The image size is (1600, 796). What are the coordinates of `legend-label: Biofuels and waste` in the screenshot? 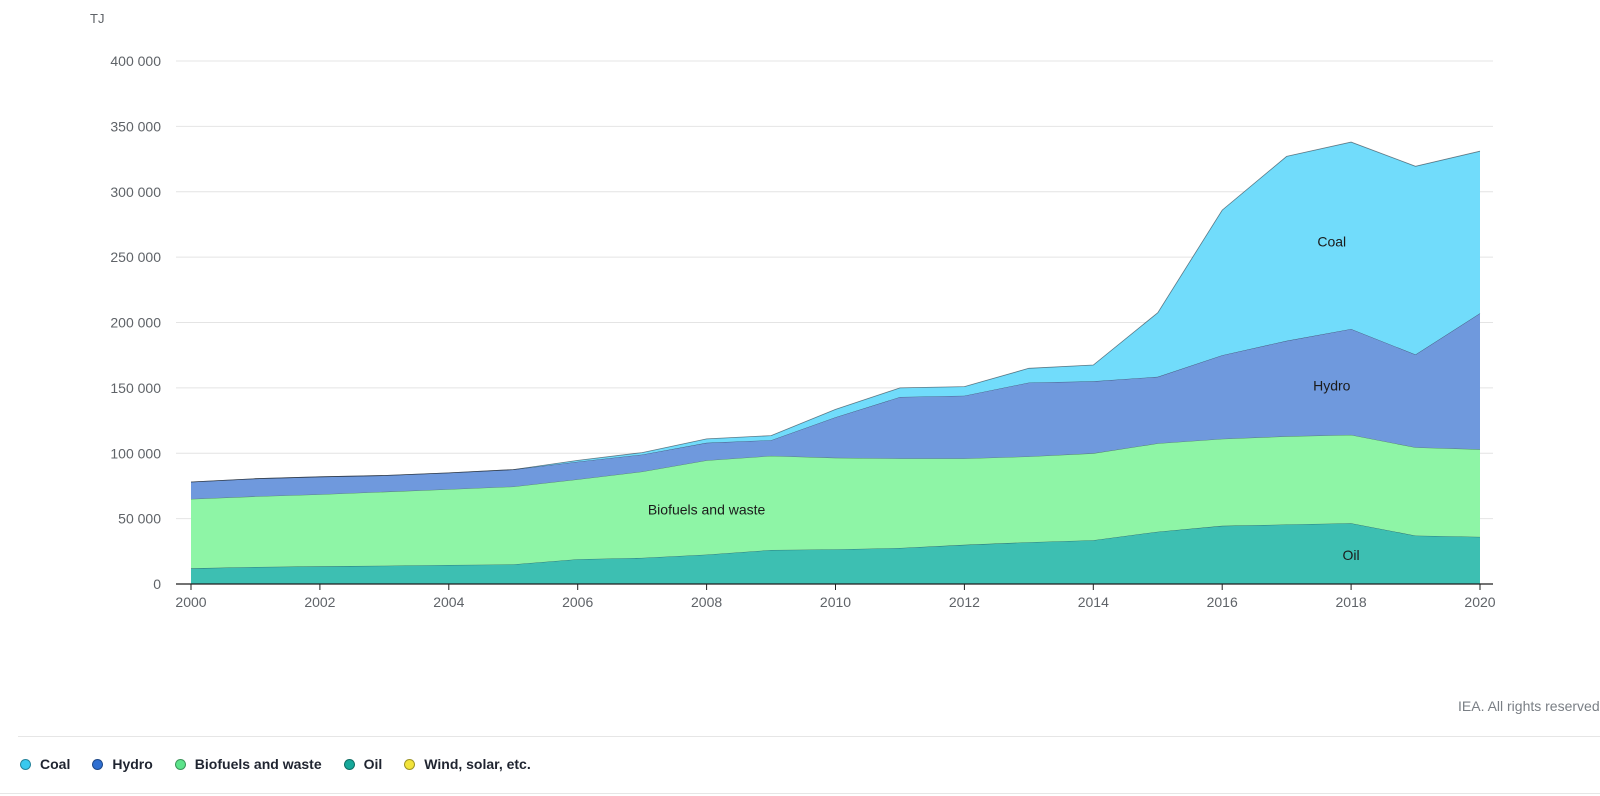 It's located at (258, 764).